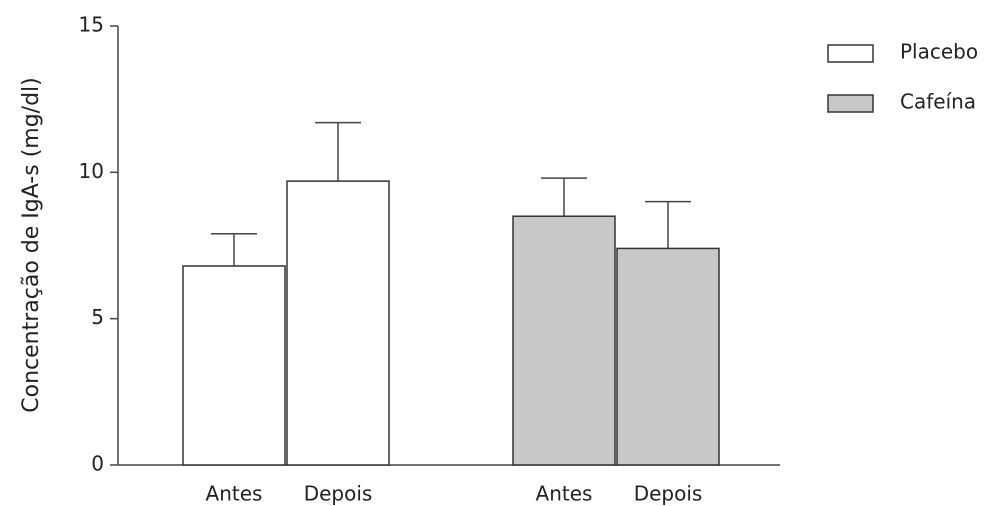 This screenshot has height=506, width=1008. What do you see at coordinates (939, 52) in the screenshot?
I see `legend-label: Placebo` at bounding box center [939, 52].